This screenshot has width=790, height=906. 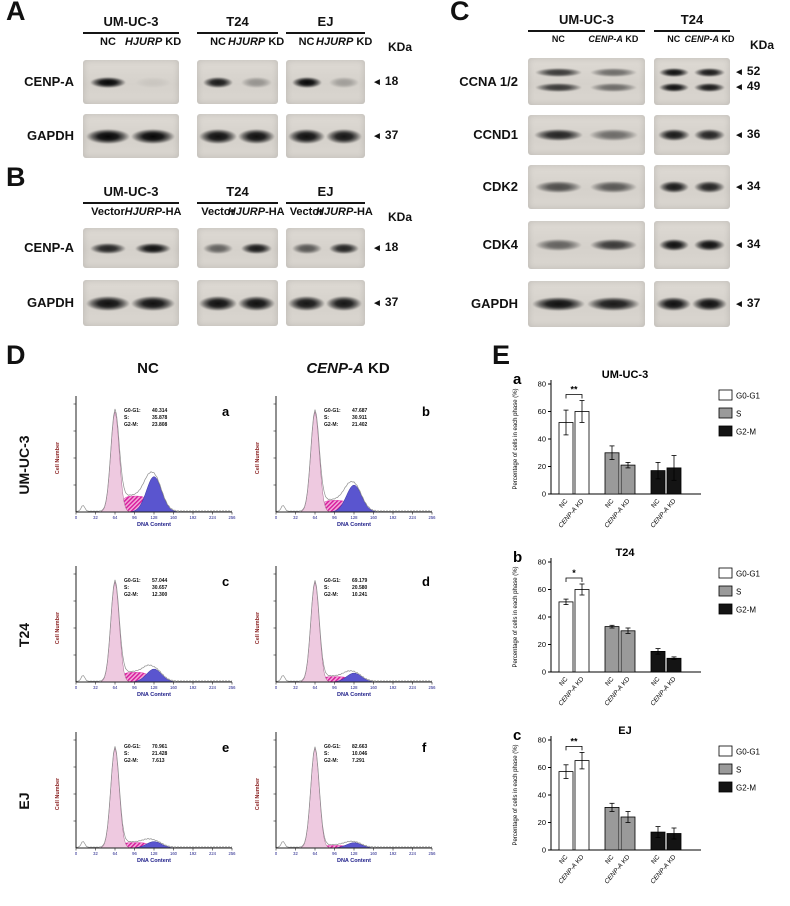 I want to click on phase-stat-value: 40.314, so click(x=160, y=411).